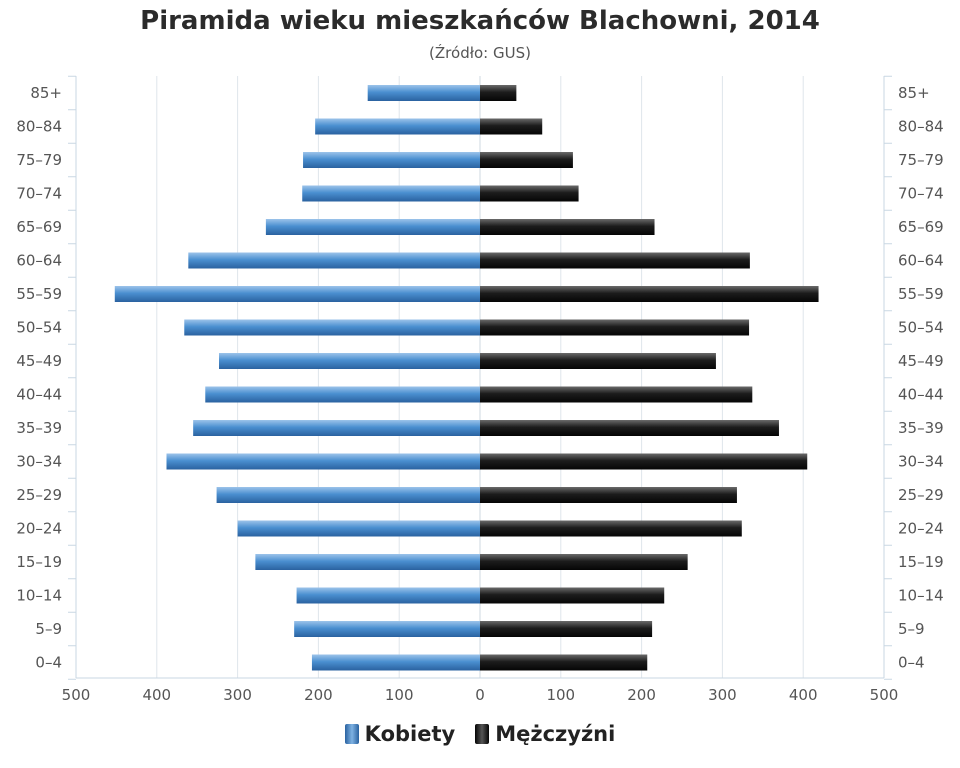  What do you see at coordinates (921, 127) in the screenshot?
I see `y-label-right: 80–84` at bounding box center [921, 127].